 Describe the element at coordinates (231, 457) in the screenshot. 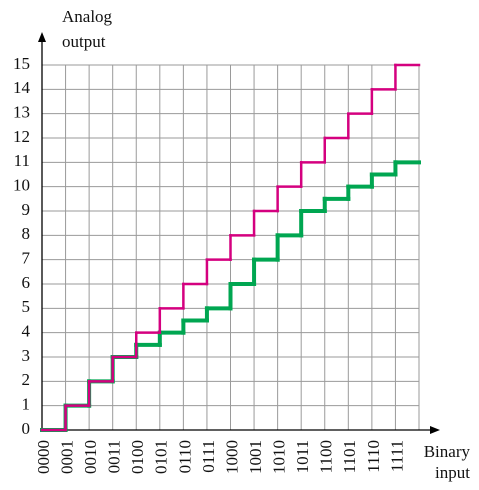

I see `x-tick-label: 1000` at that location.